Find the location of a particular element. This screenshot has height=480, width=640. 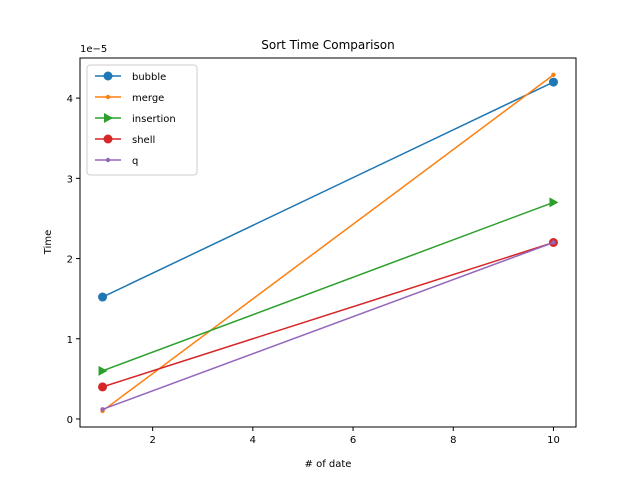

data-point-shell is located at coordinates (103, 387).